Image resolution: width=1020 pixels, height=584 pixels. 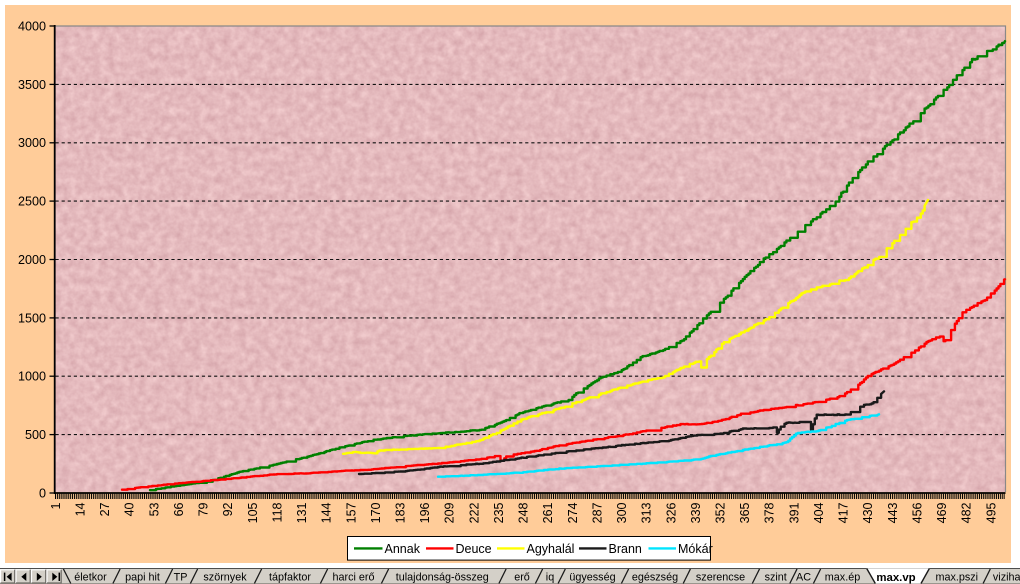 I want to click on svg-text: 339, so click(x=696, y=512).